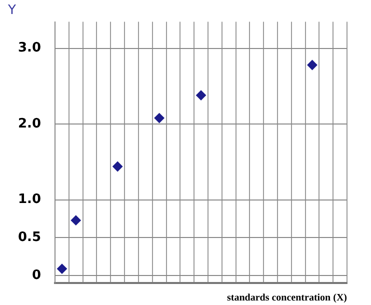 This screenshot has width=371, height=305. Describe the element at coordinates (30, 238) in the screenshot. I see `y-tick-label: 0.5` at that location.